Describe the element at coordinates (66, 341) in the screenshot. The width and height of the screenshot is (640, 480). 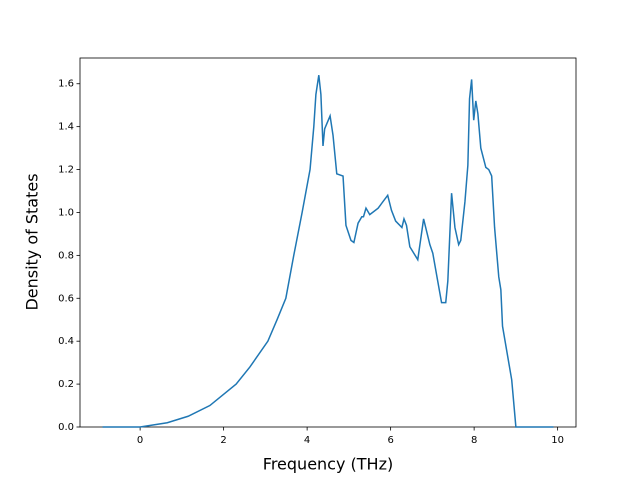
I see `y-tick-label: 0.4` at that location.